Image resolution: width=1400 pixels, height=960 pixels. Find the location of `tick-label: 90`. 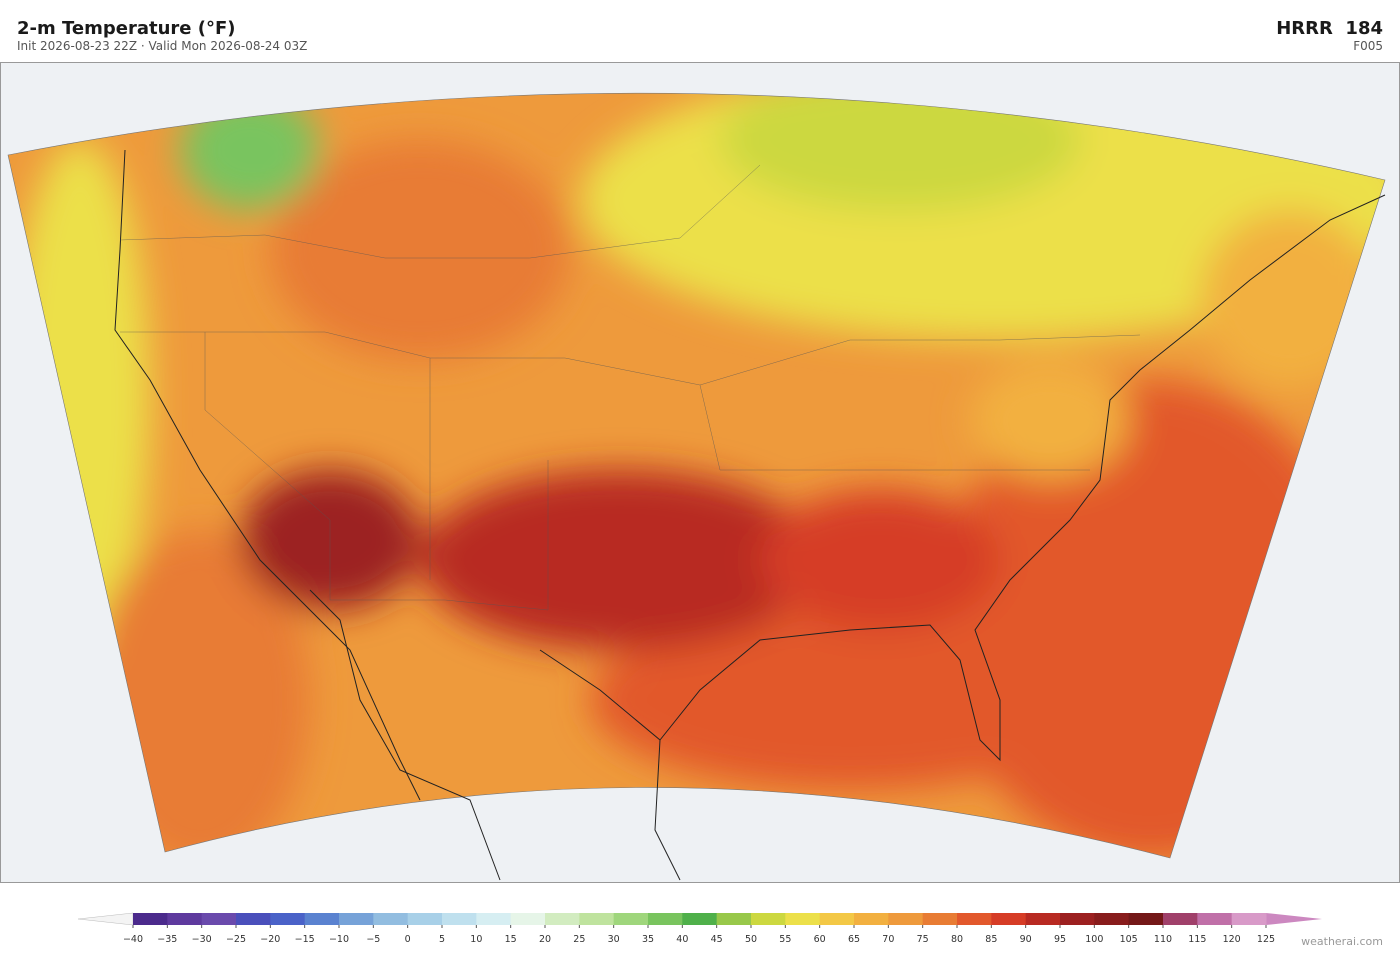

tick-label: 90 is located at coordinates (1026, 939).